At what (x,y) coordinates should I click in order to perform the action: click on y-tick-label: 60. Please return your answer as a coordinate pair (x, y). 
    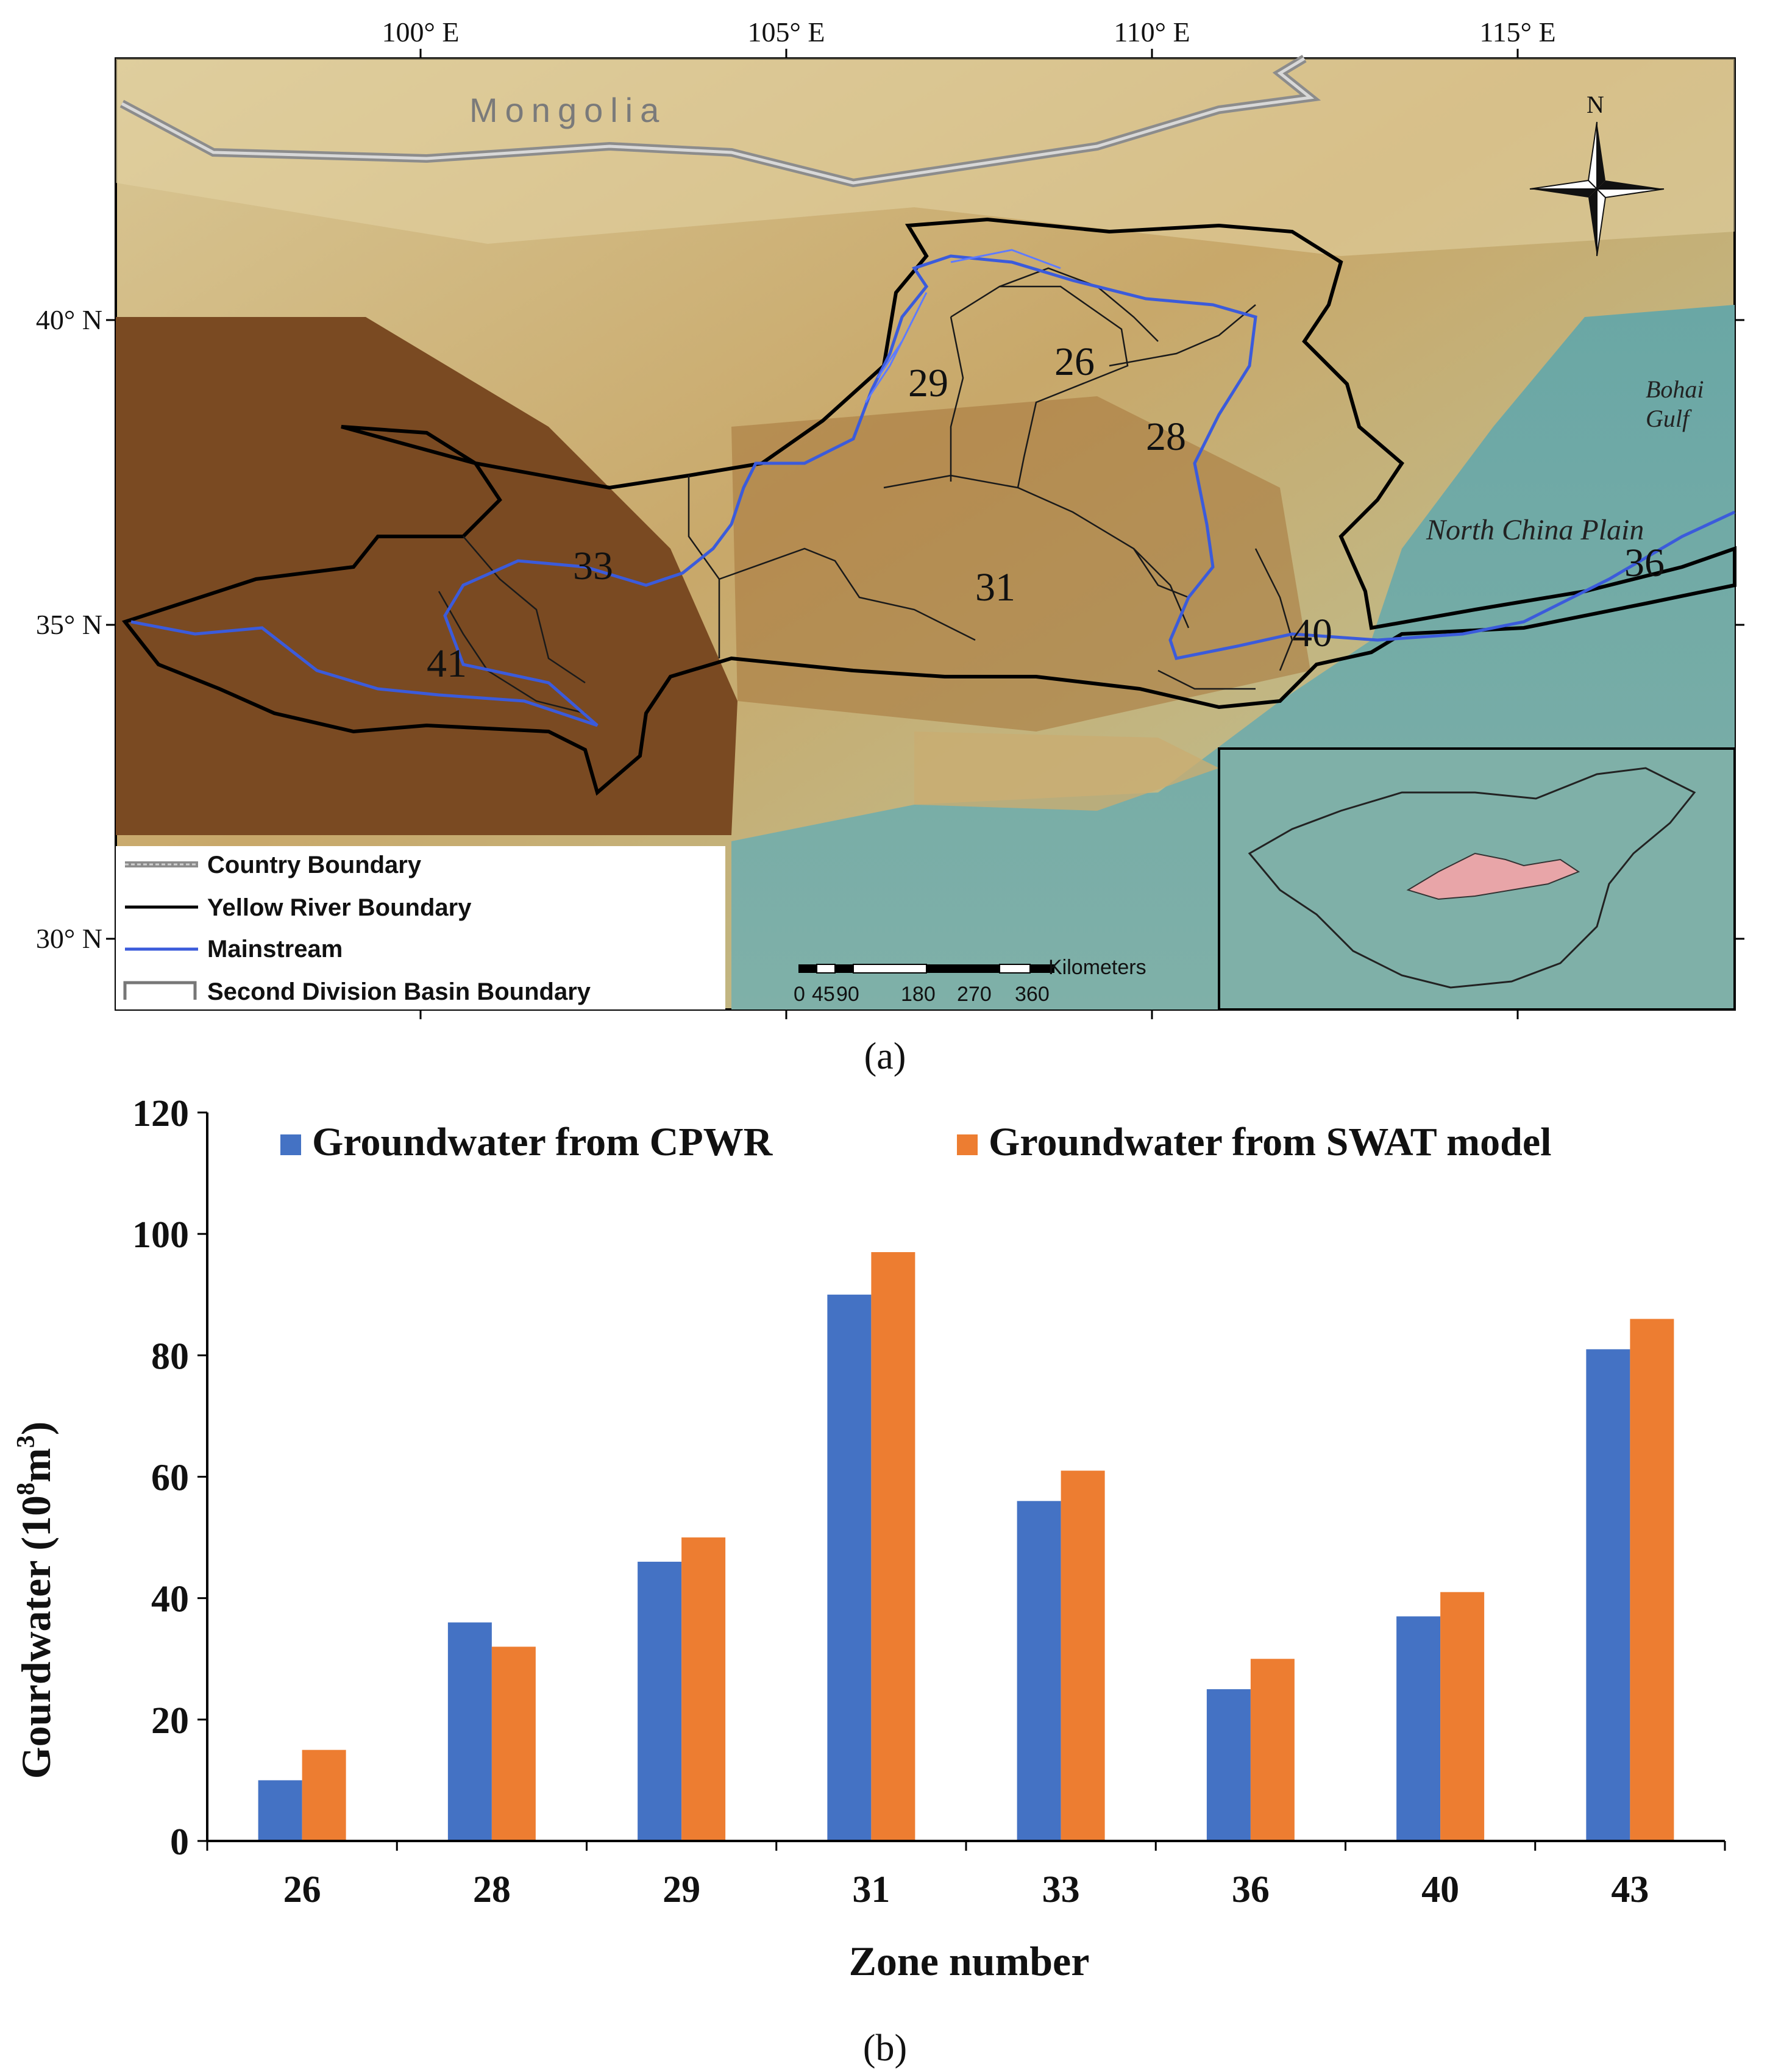
    Looking at the image, I should click on (170, 1478).